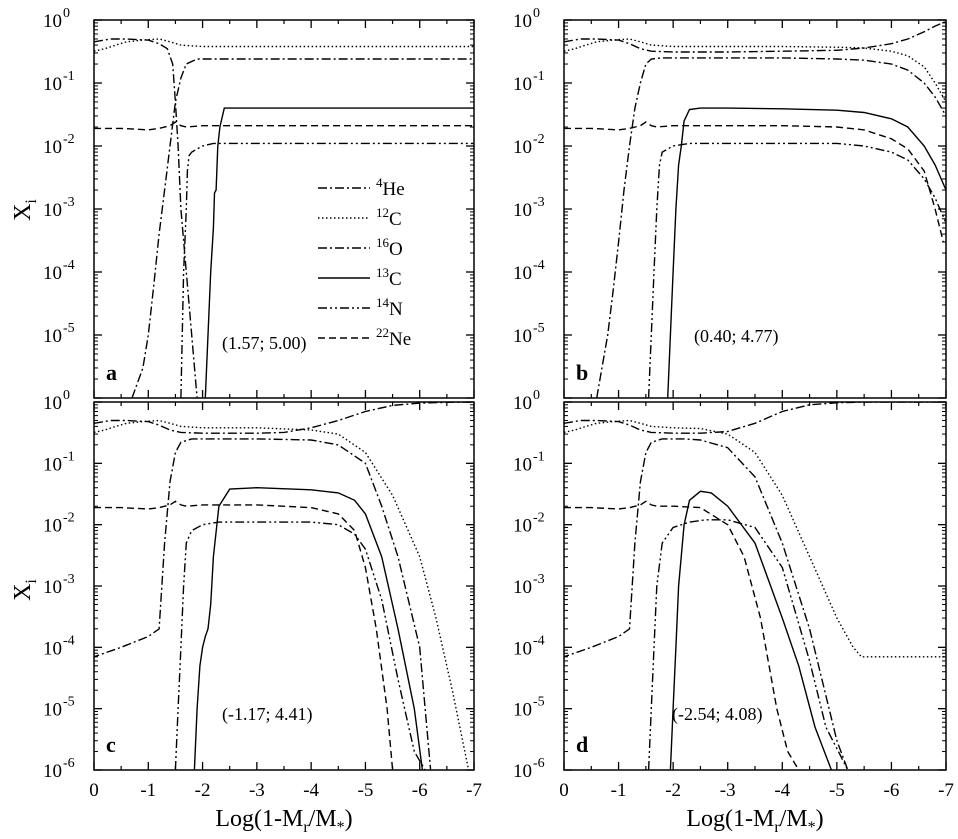  I want to click on panel-letter: d, so click(582, 744).